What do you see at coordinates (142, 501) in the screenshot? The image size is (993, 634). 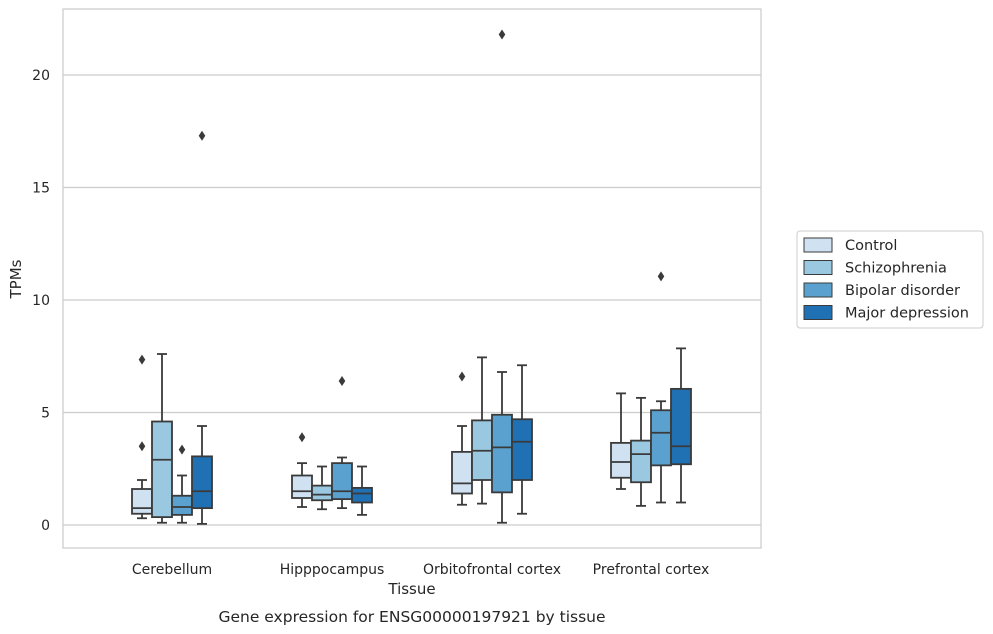 I see `box-0-0-body` at bounding box center [142, 501].